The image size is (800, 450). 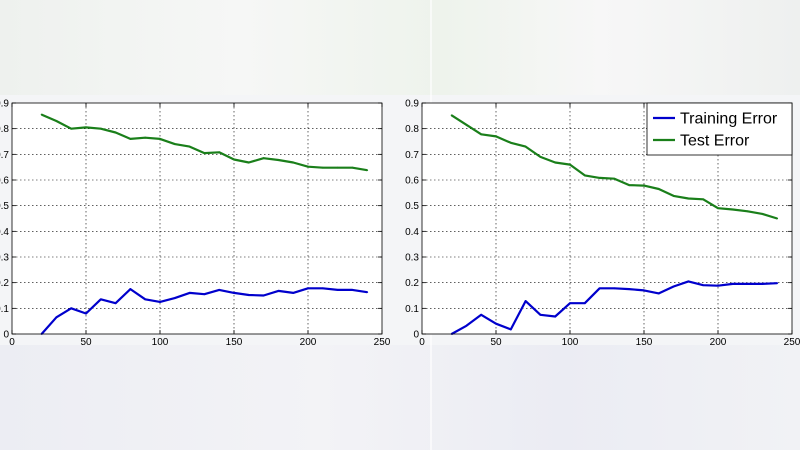 I want to click on training-legend-label: Training Error, so click(x=729, y=119).